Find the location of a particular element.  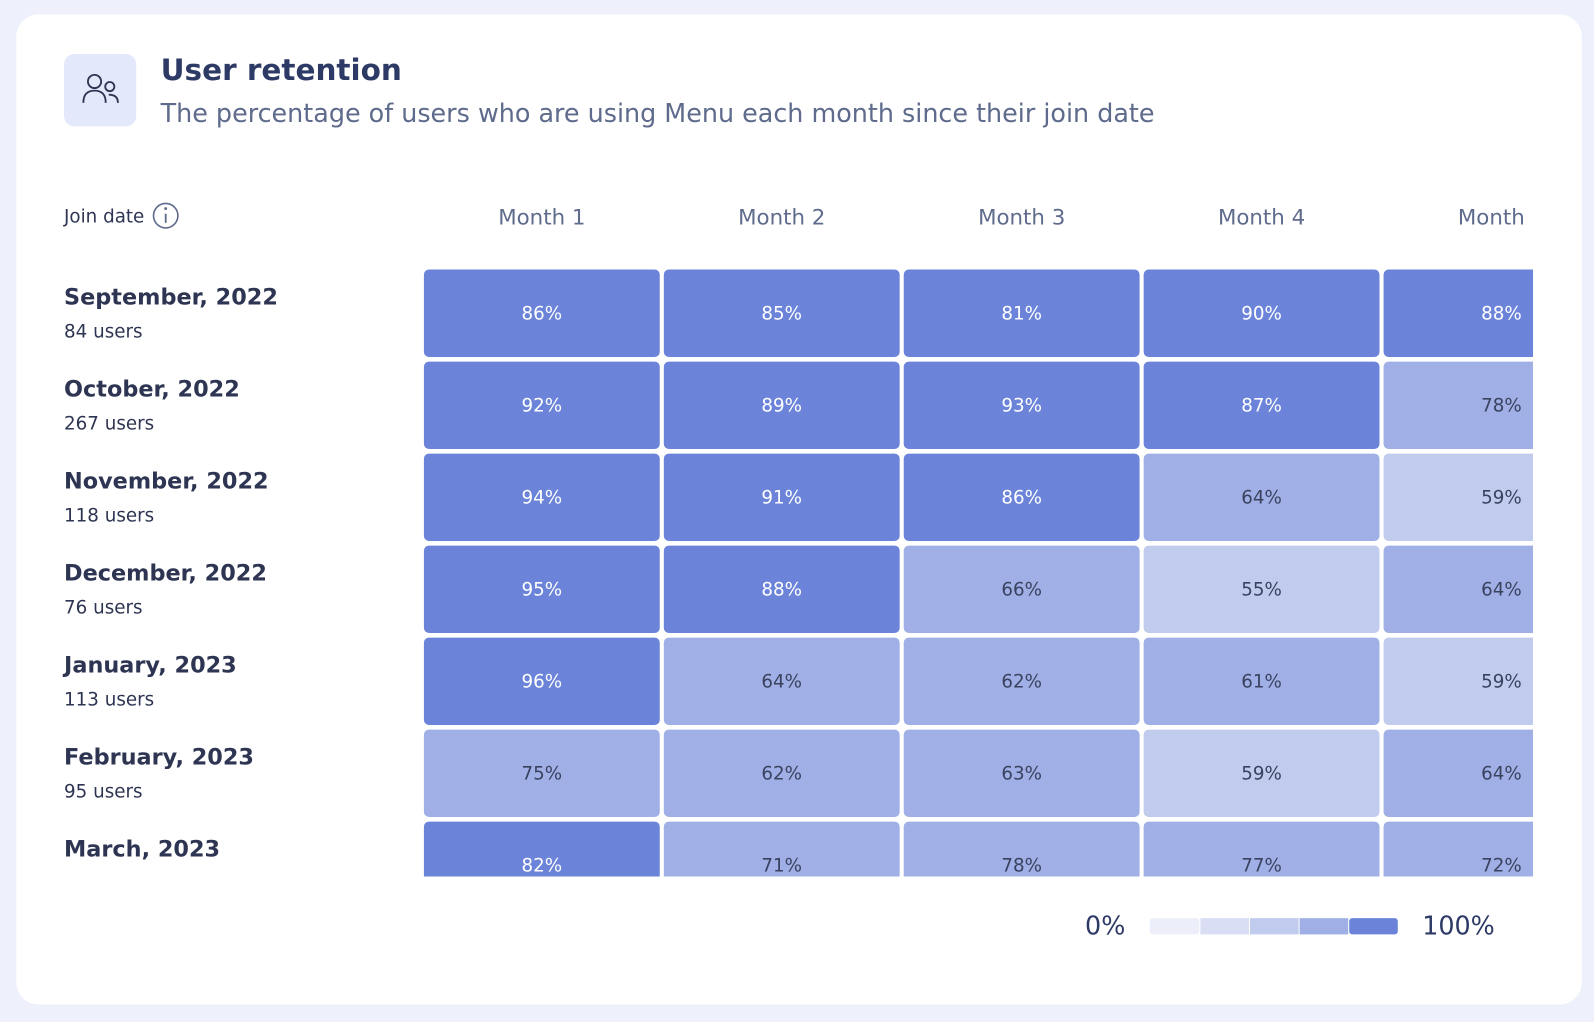

legend-tick-label: 100% is located at coordinates (1458, 925).